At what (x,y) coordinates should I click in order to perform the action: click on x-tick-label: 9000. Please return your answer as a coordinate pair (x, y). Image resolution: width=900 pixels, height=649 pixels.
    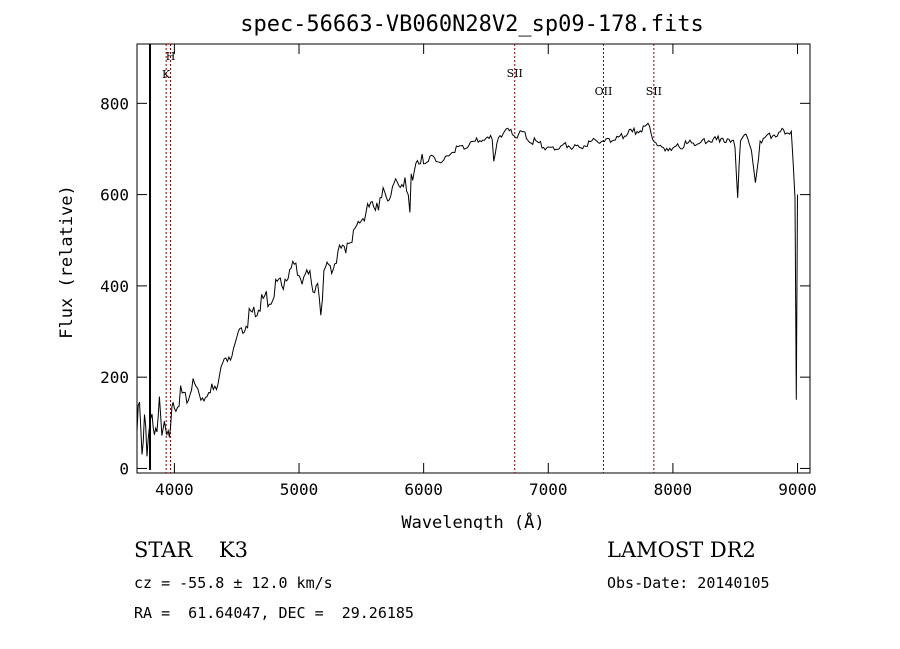
    Looking at the image, I should click on (797, 489).